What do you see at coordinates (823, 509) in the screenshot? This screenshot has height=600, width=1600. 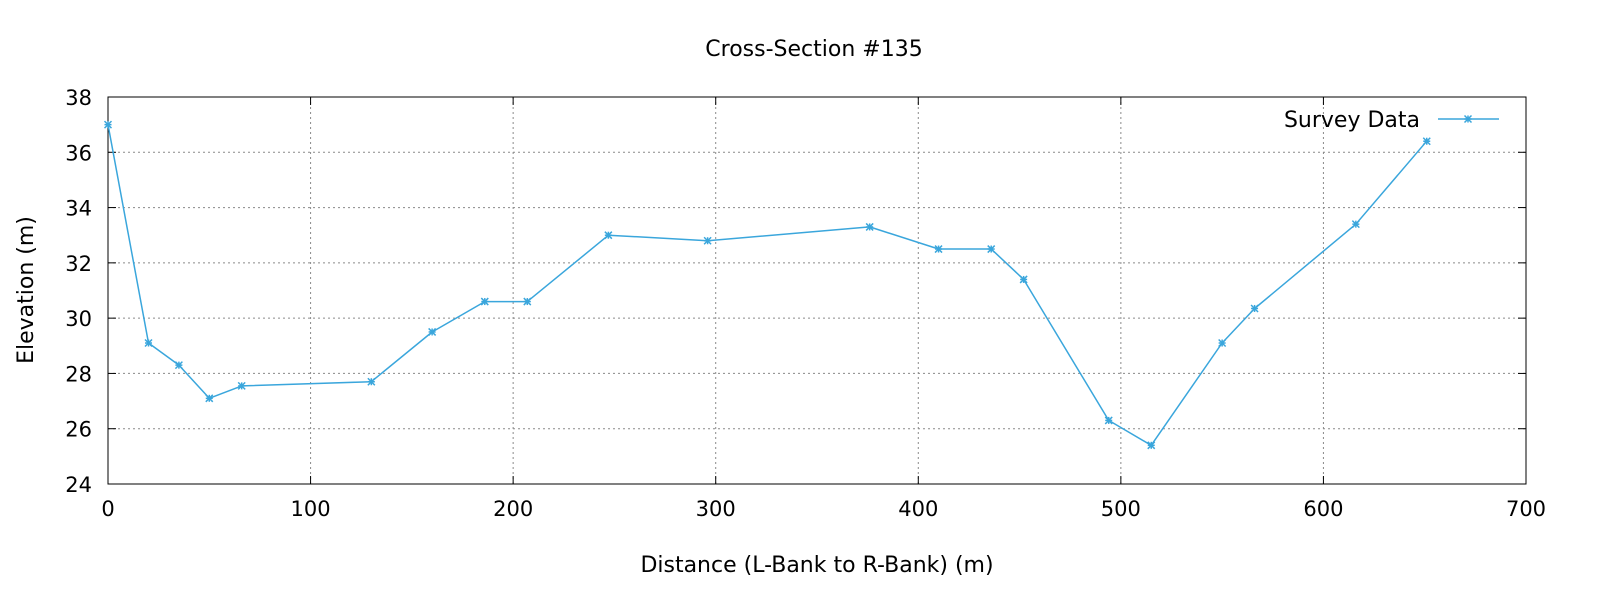 I see `x-tick-labels: 0 100 200 300 400 500 600 700` at bounding box center [823, 509].